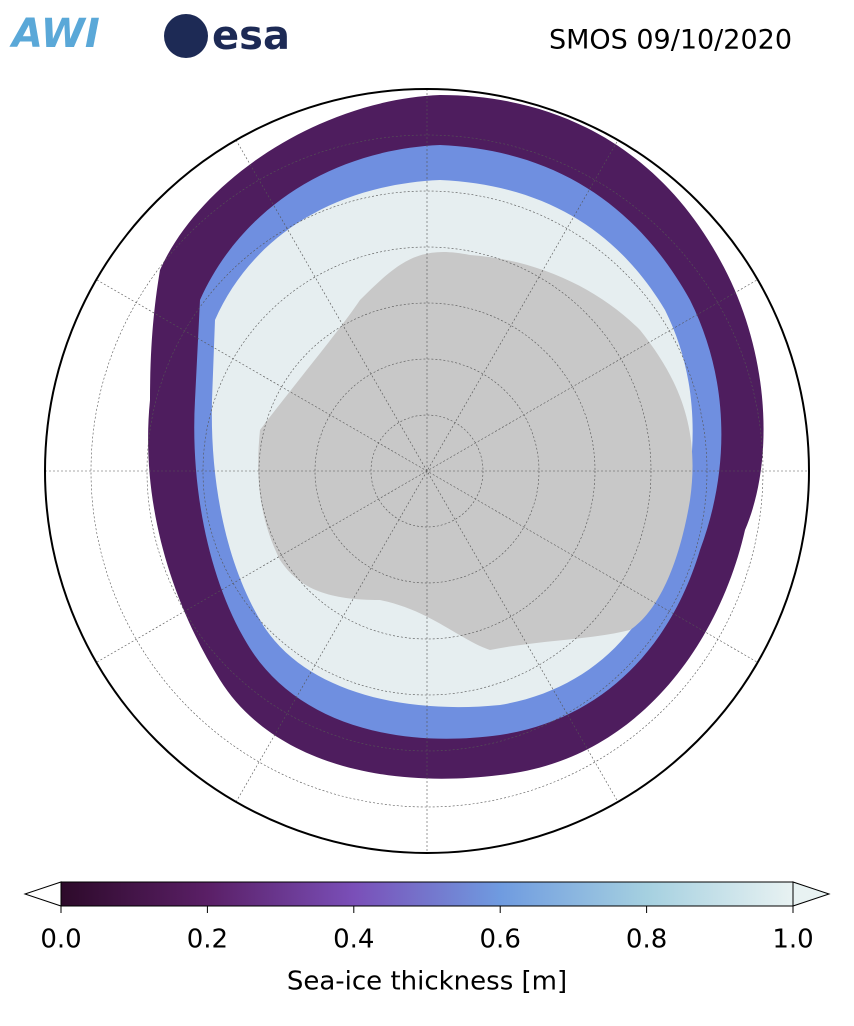  Describe the element at coordinates (811, 894) in the screenshot. I see `colorbar-extend-high` at that location.